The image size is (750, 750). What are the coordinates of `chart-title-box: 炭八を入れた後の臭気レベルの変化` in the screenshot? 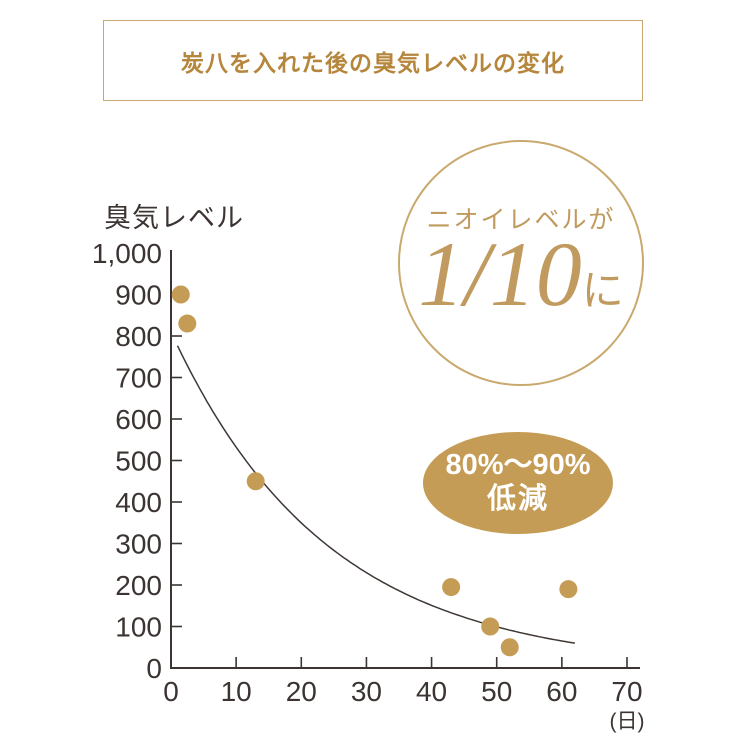 It's located at (373, 60).